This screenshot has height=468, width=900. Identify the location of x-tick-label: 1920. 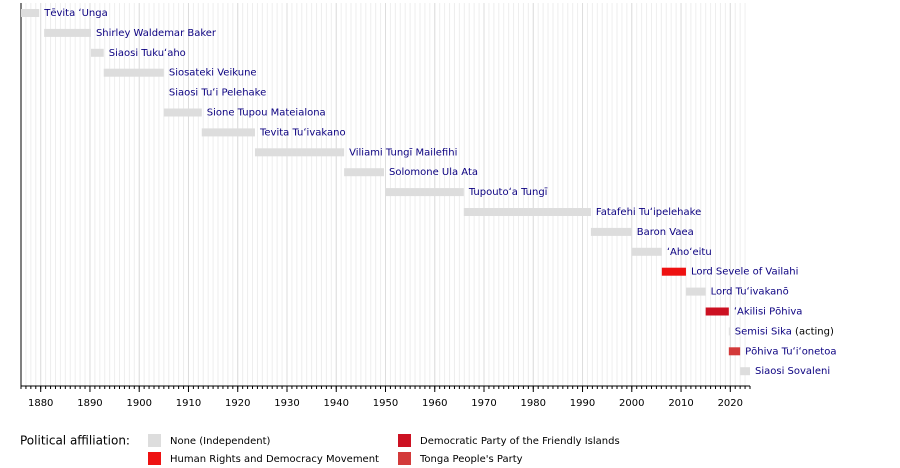
(237, 403).